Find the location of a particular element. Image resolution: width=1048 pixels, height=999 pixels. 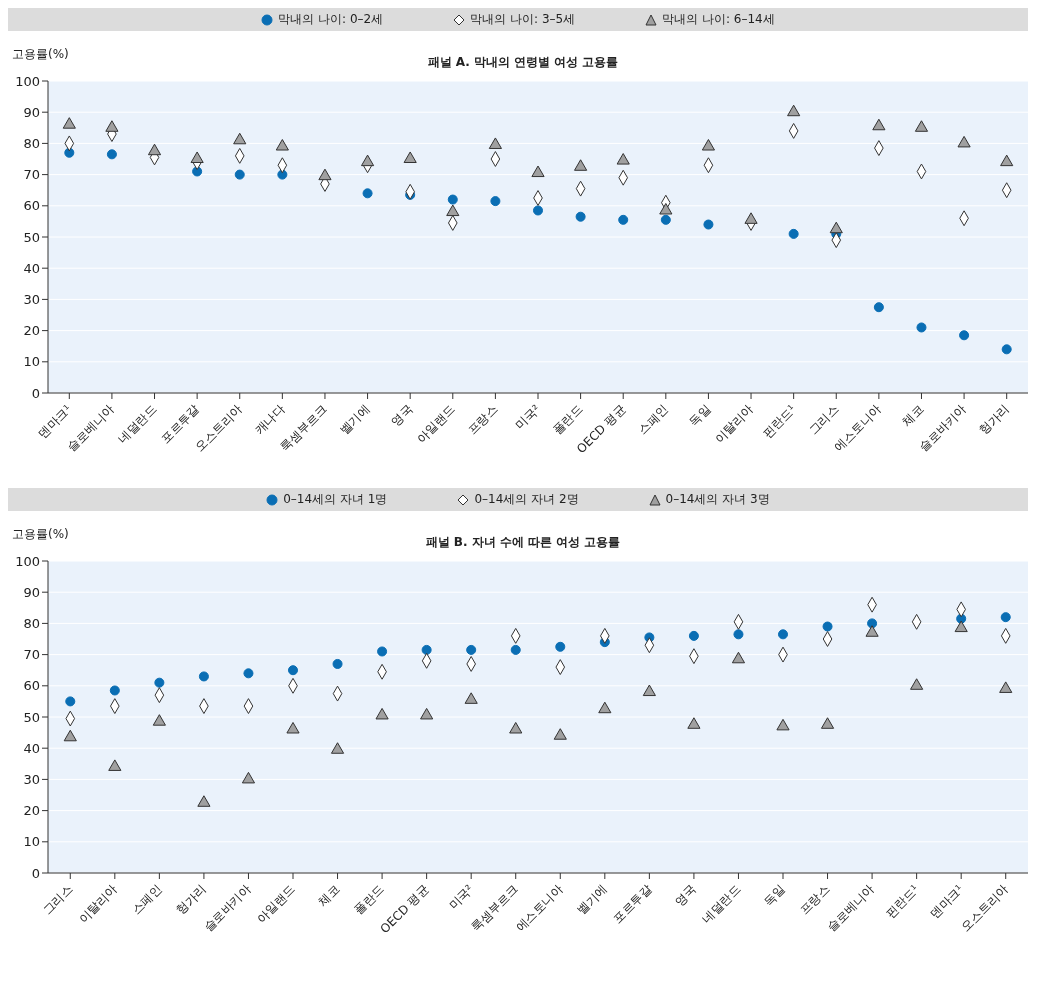

legend-label: 0–14세의 자녀 2명 is located at coordinates (526, 499).